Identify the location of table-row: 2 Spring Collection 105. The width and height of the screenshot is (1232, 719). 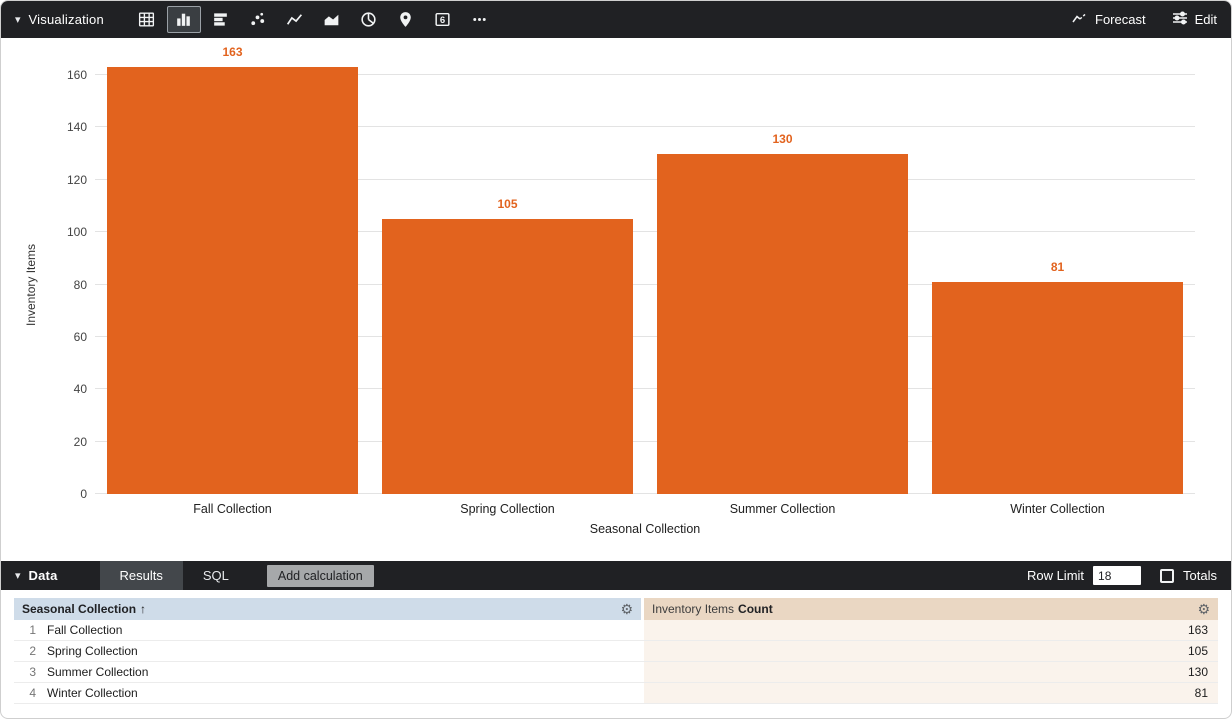
(616, 651).